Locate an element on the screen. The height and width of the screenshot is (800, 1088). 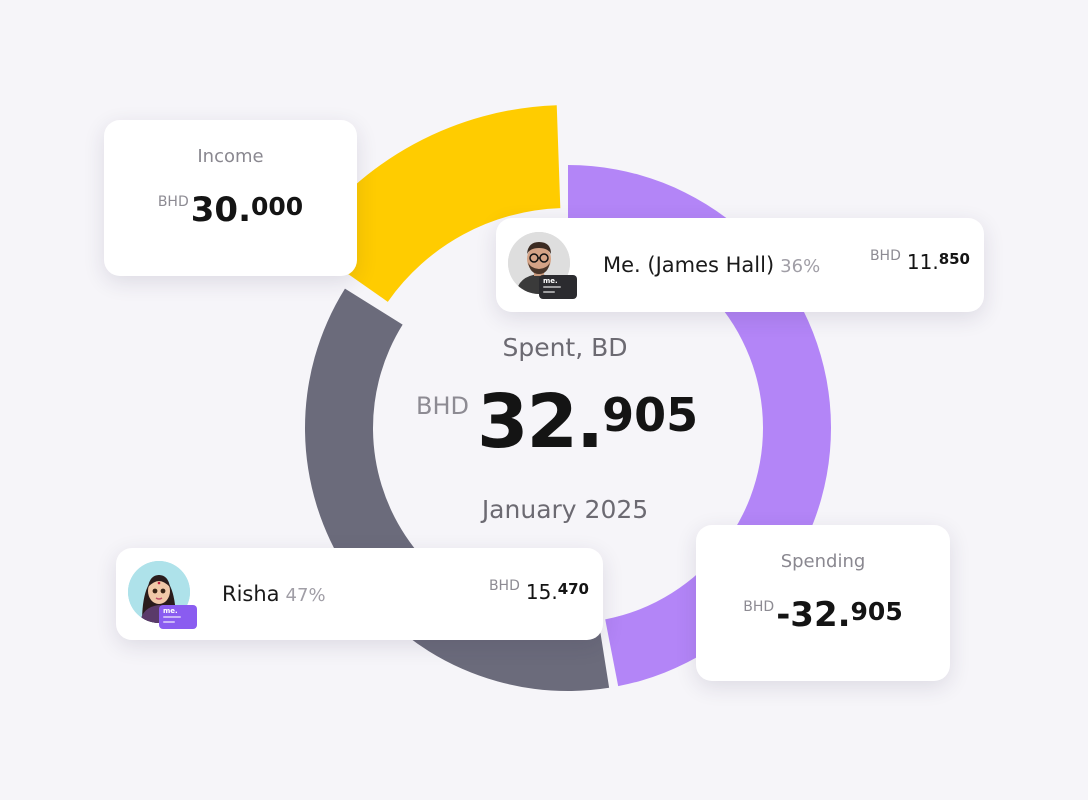
member-percent: 36% is located at coordinates (800, 266).